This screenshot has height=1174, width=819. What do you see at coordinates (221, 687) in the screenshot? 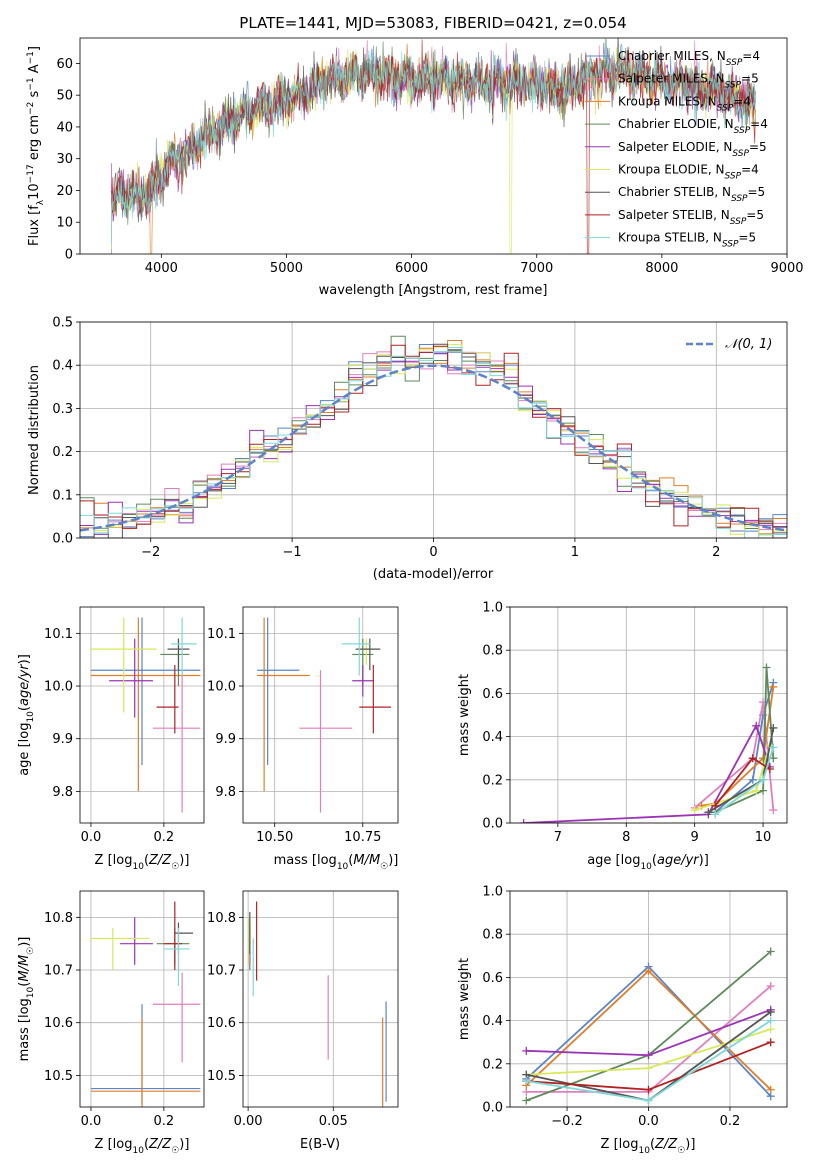
I see `y-tick-label: 10.0` at bounding box center [221, 687].